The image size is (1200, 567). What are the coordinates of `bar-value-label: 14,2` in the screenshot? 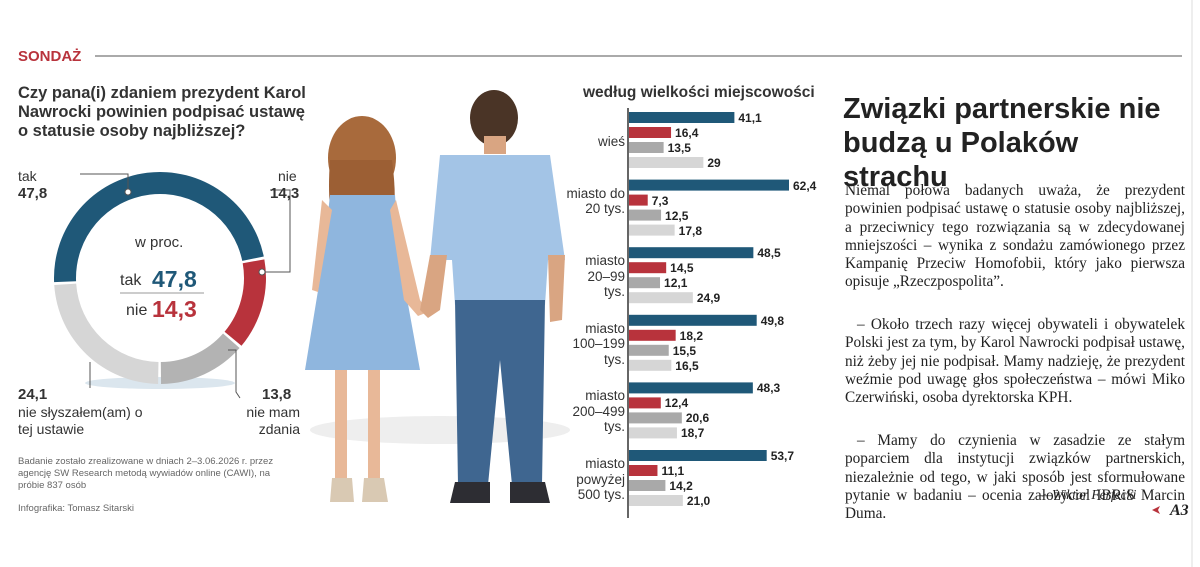 It's located at (681, 486).